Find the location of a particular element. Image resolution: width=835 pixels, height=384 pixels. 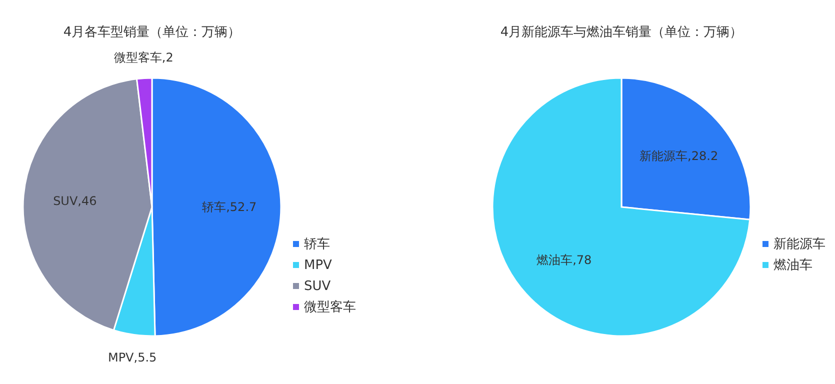

data-label: 燃油车,78 is located at coordinates (564, 259).